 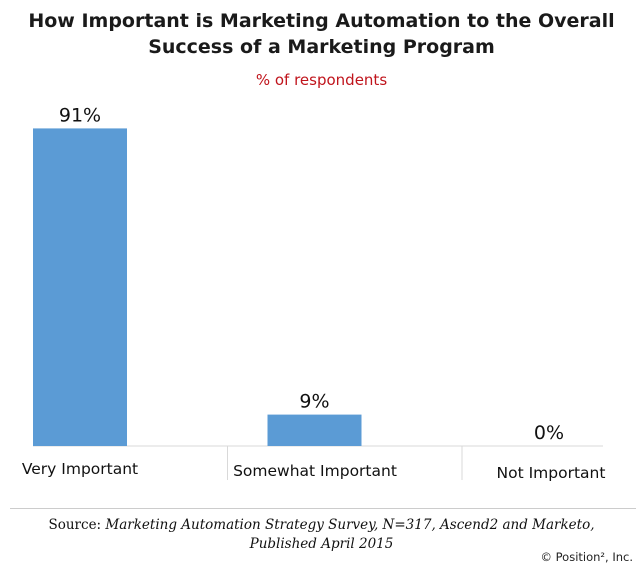 What do you see at coordinates (80, 469) in the screenshot?
I see `category-label: Very Important` at bounding box center [80, 469].